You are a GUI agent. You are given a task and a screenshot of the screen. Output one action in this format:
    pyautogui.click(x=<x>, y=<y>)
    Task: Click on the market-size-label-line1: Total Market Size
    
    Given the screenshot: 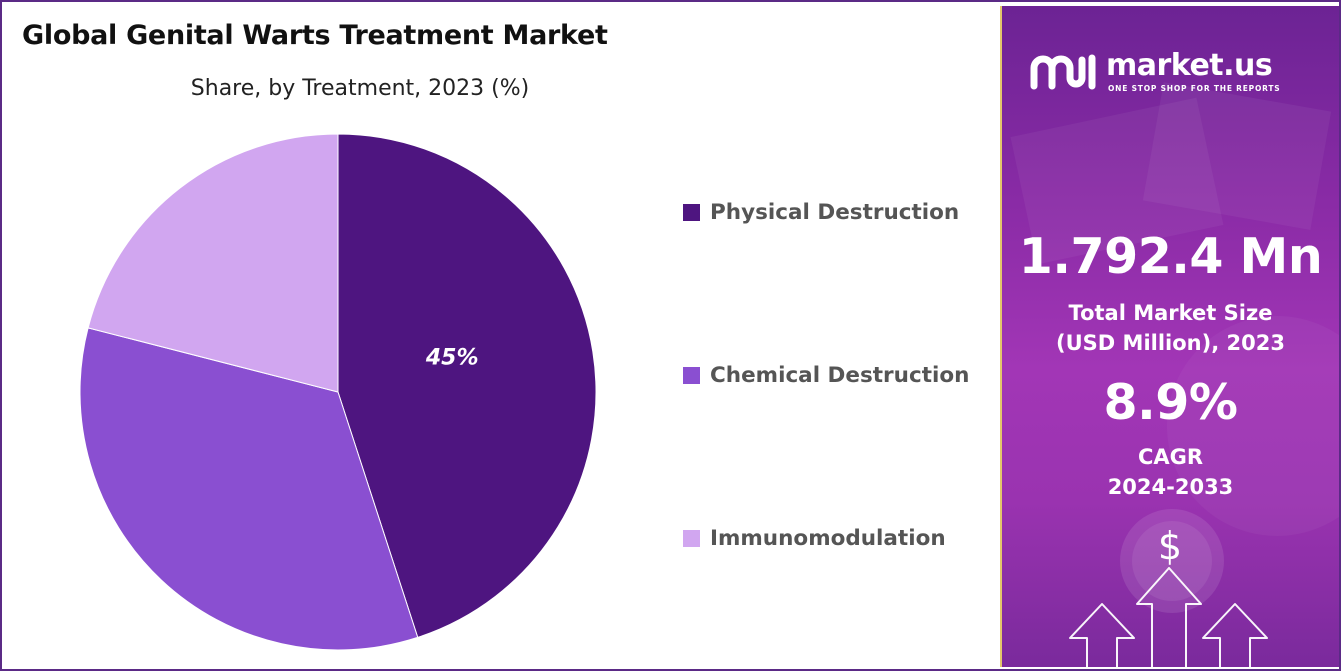 What is the action you would take?
    pyautogui.click(x=1170, y=313)
    